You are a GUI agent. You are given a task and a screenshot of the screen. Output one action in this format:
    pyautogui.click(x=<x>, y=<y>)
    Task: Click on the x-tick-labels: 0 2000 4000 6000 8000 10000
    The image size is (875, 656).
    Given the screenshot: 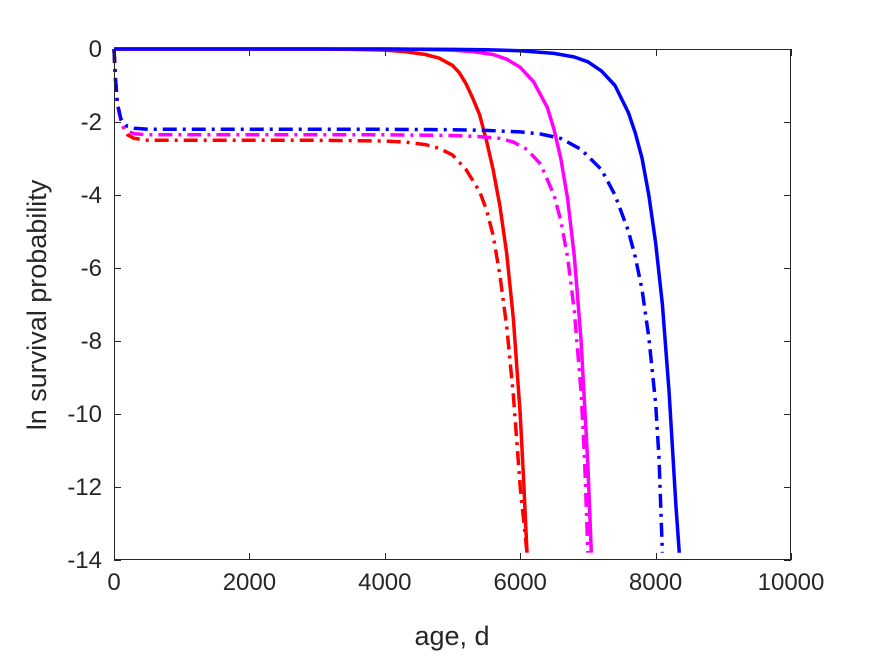 What is the action you would take?
    pyautogui.click(x=465, y=582)
    